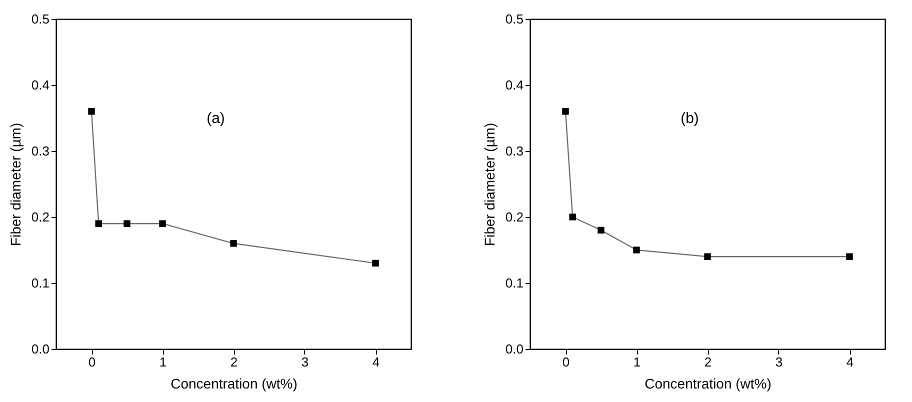  What do you see at coordinates (215, 118) in the screenshot?
I see `annotation: (a)` at bounding box center [215, 118].